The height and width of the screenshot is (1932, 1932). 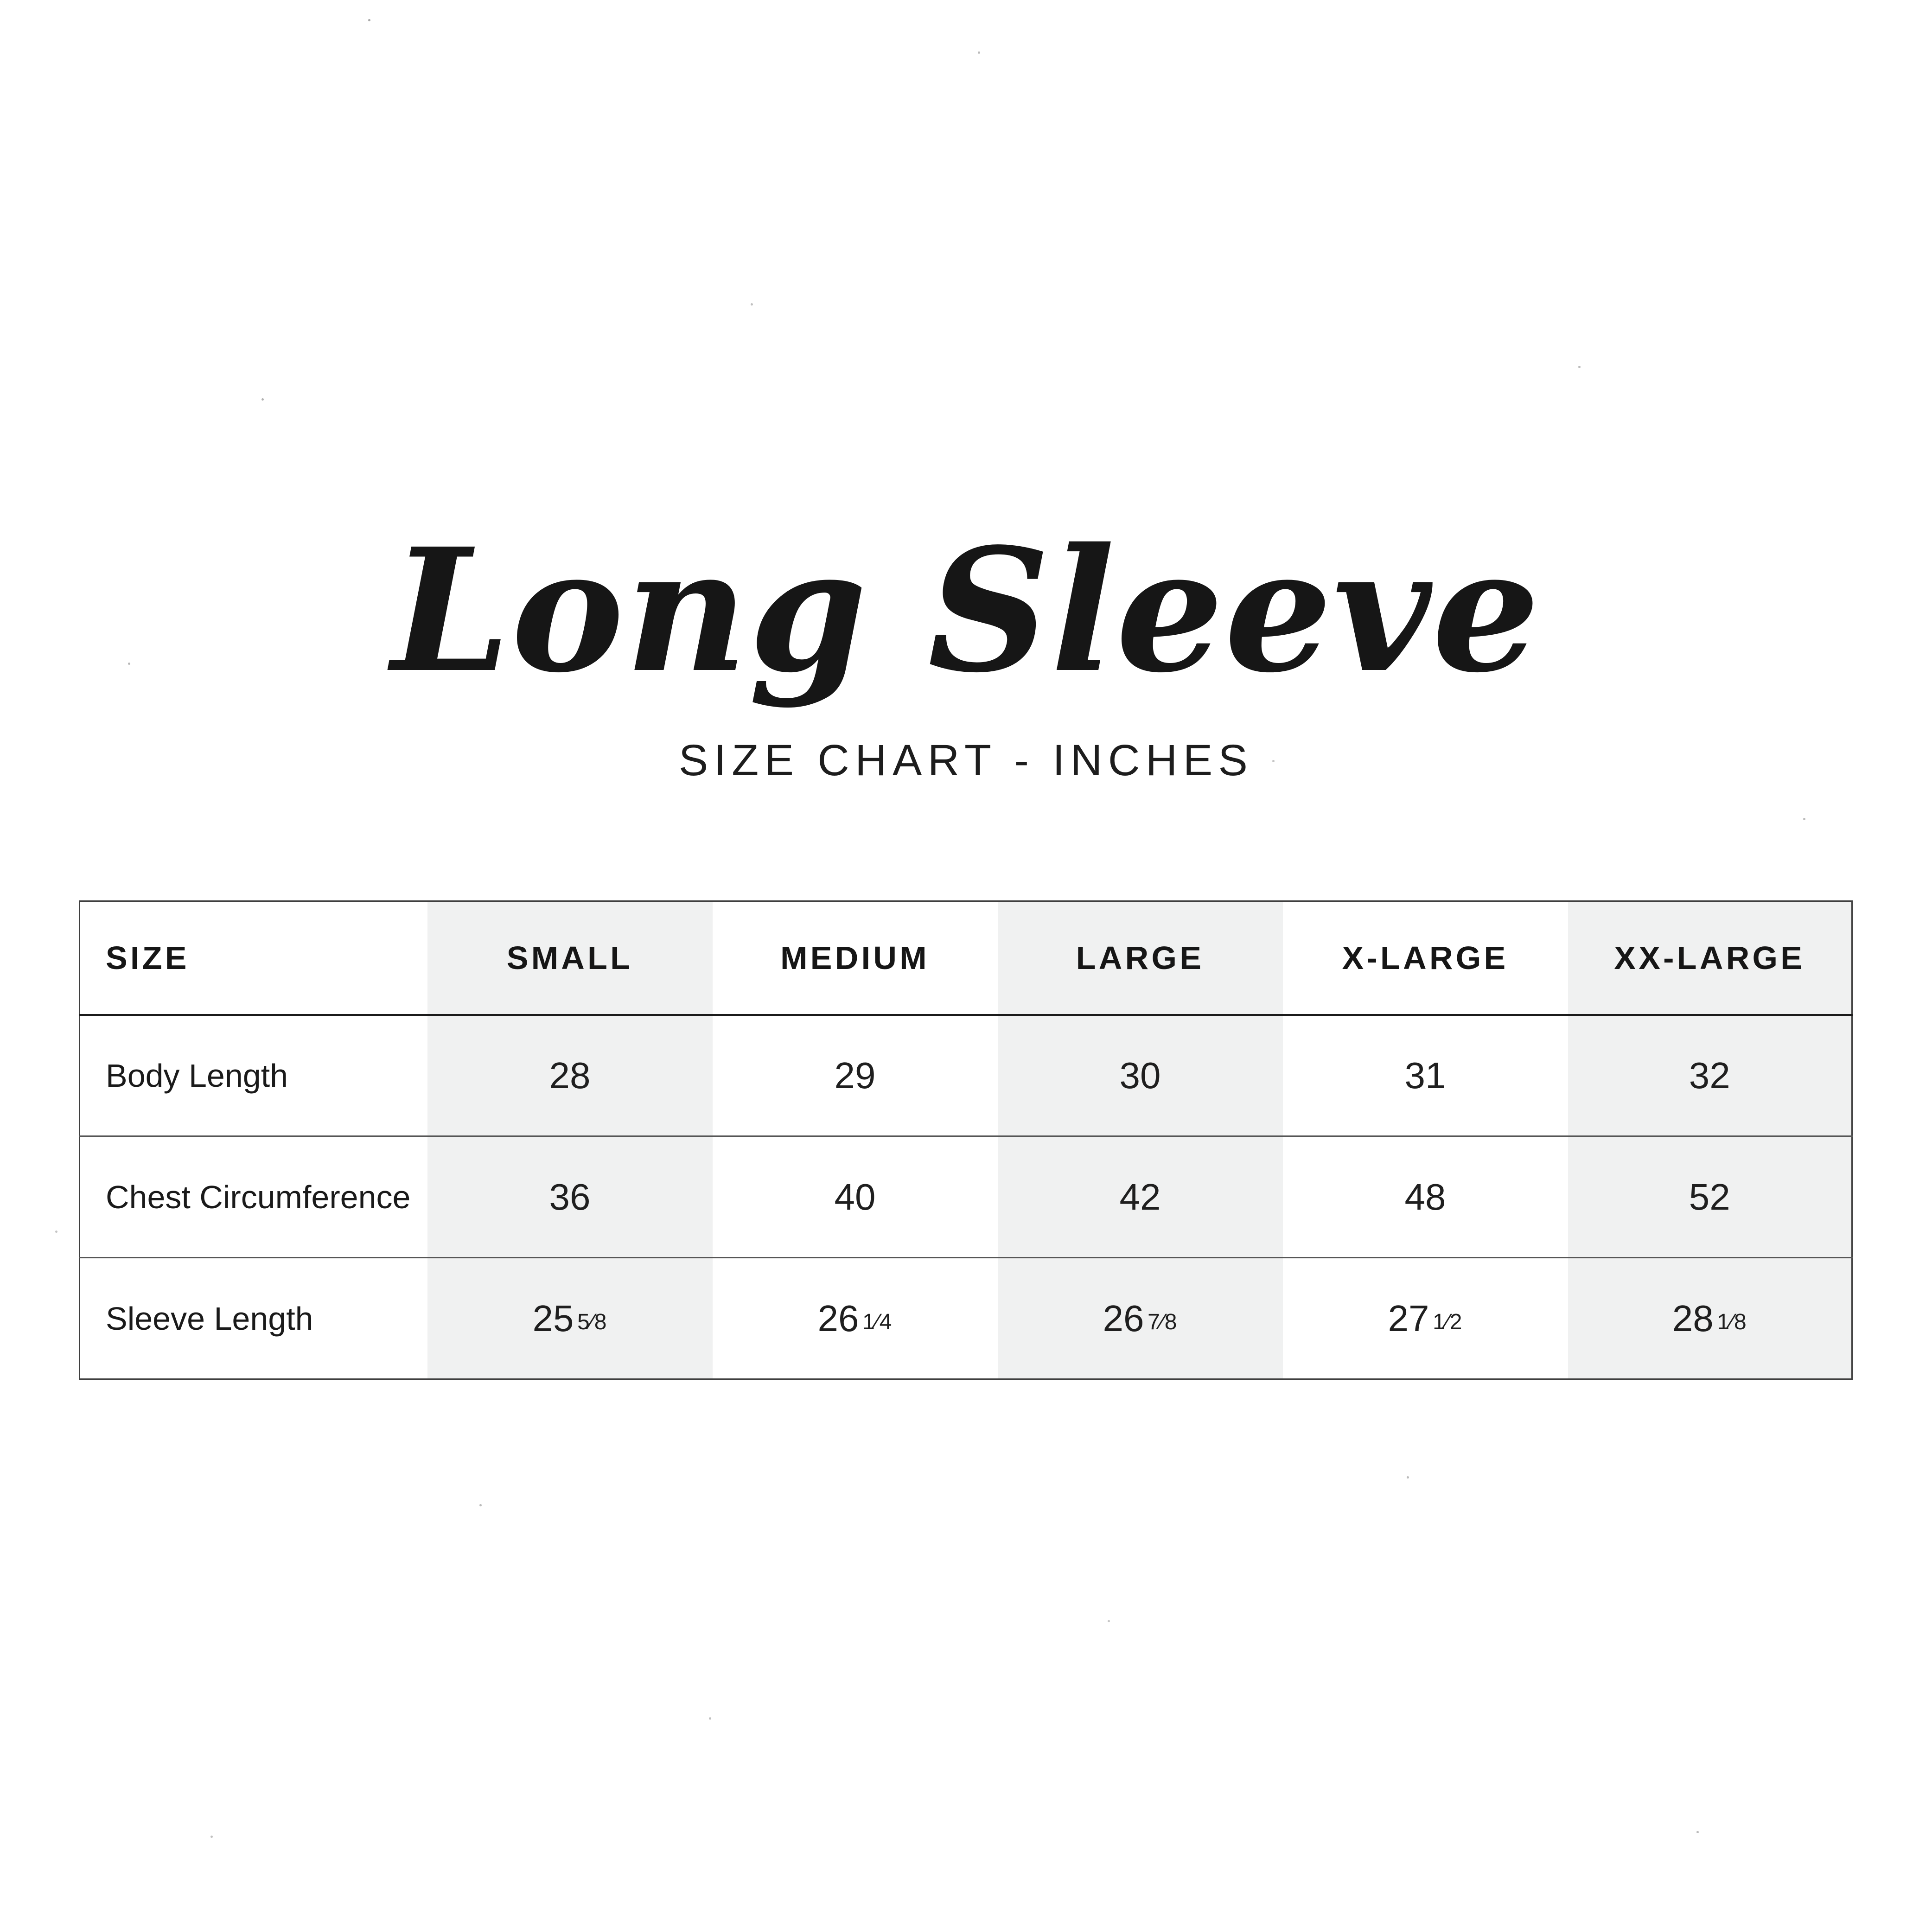 What do you see at coordinates (965, 958) in the screenshot?
I see `table-header-row: SIZE SMALL MEDIUM LARGE X-LARGE XX-LARGE` at bounding box center [965, 958].